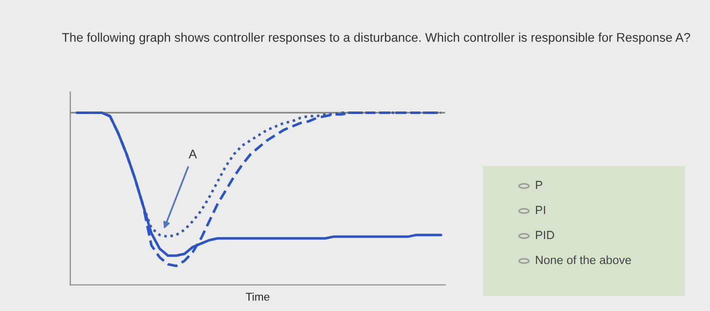 The width and height of the screenshot is (710, 311). What do you see at coordinates (376, 38) in the screenshot?
I see `chart-title: The following graph shows controller responses to a disturbance. Which controller is responsible for Response A?` at bounding box center [376, 38].